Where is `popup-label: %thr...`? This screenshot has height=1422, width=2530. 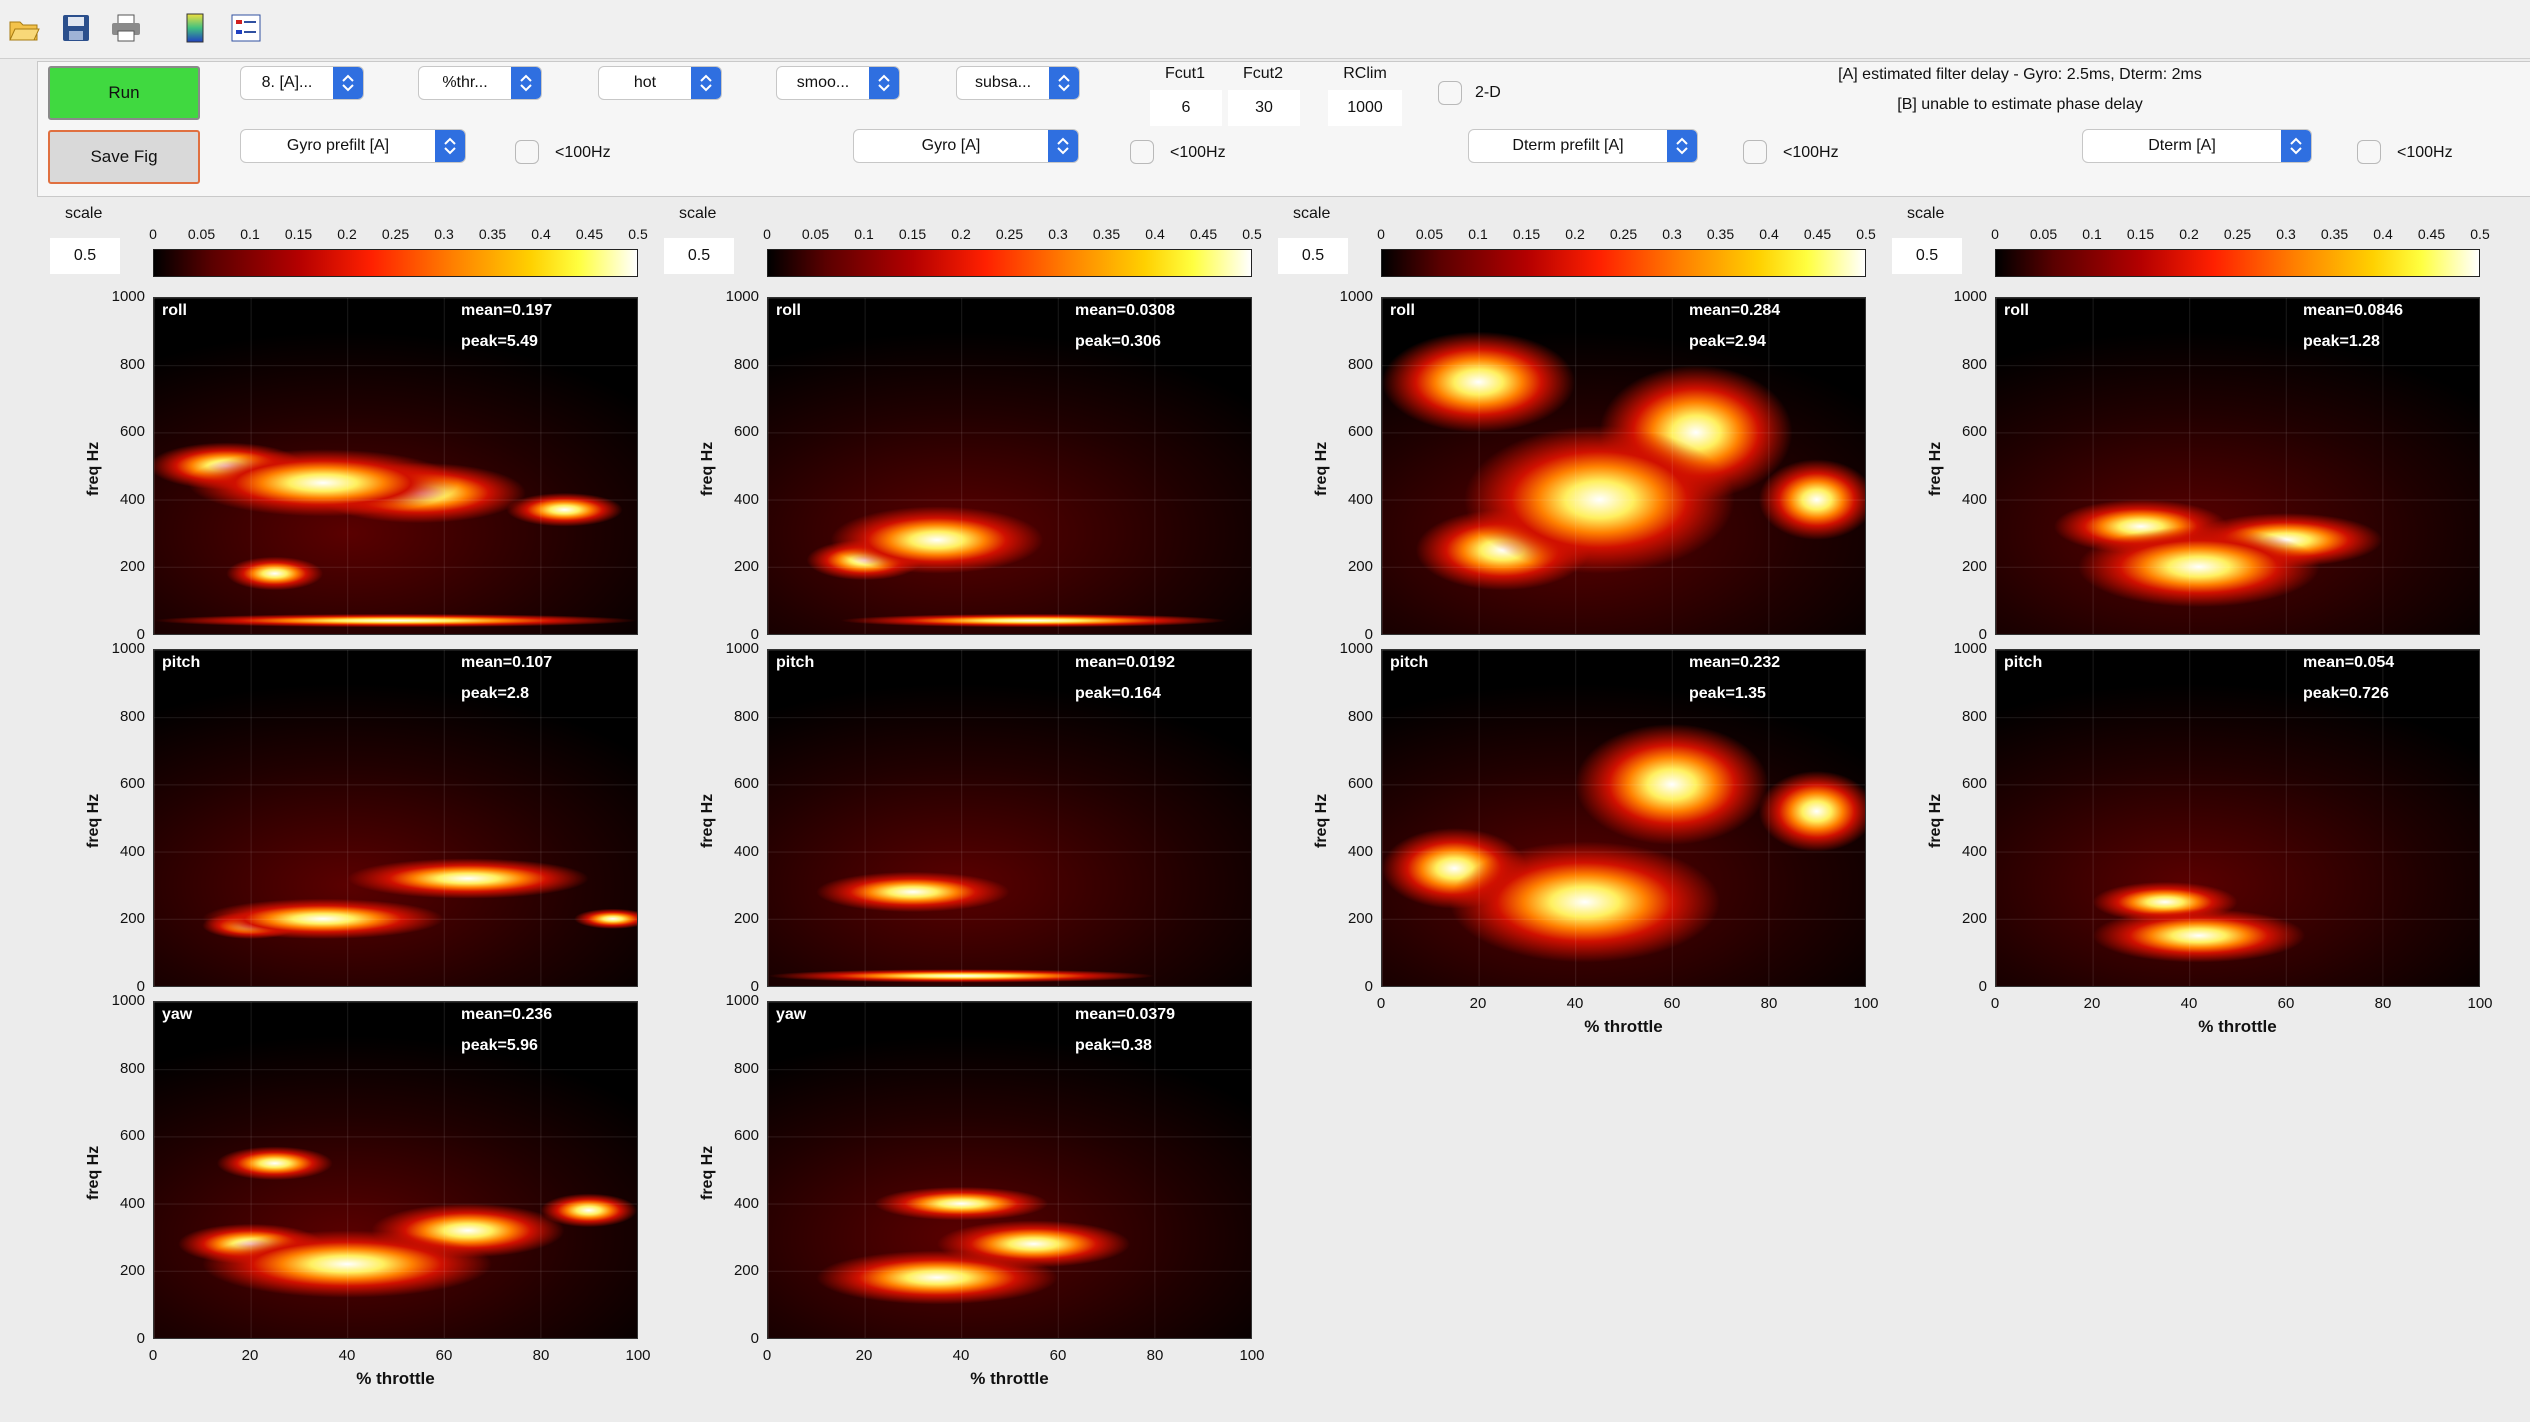 popup-label: %thr... is located at coordinates (465, 82).